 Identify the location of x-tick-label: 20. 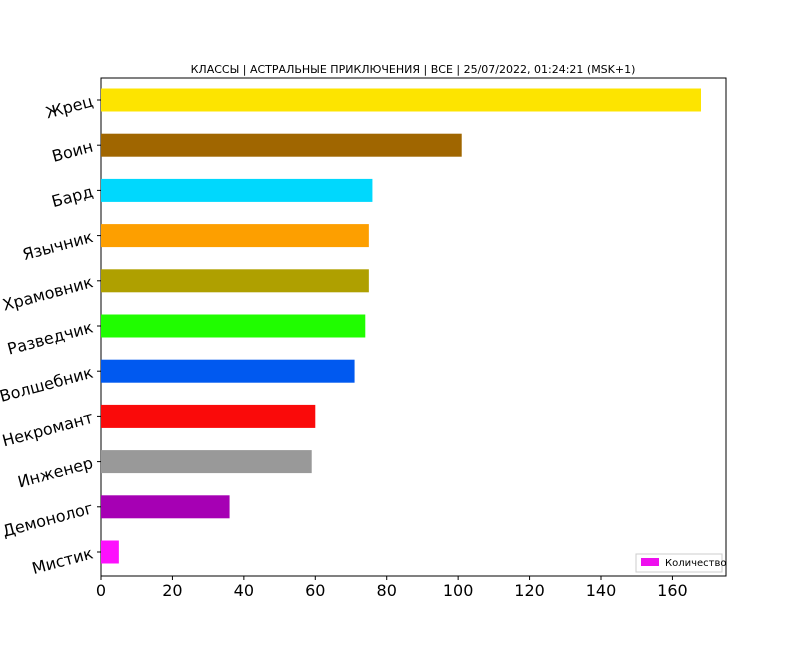
(172, 590).